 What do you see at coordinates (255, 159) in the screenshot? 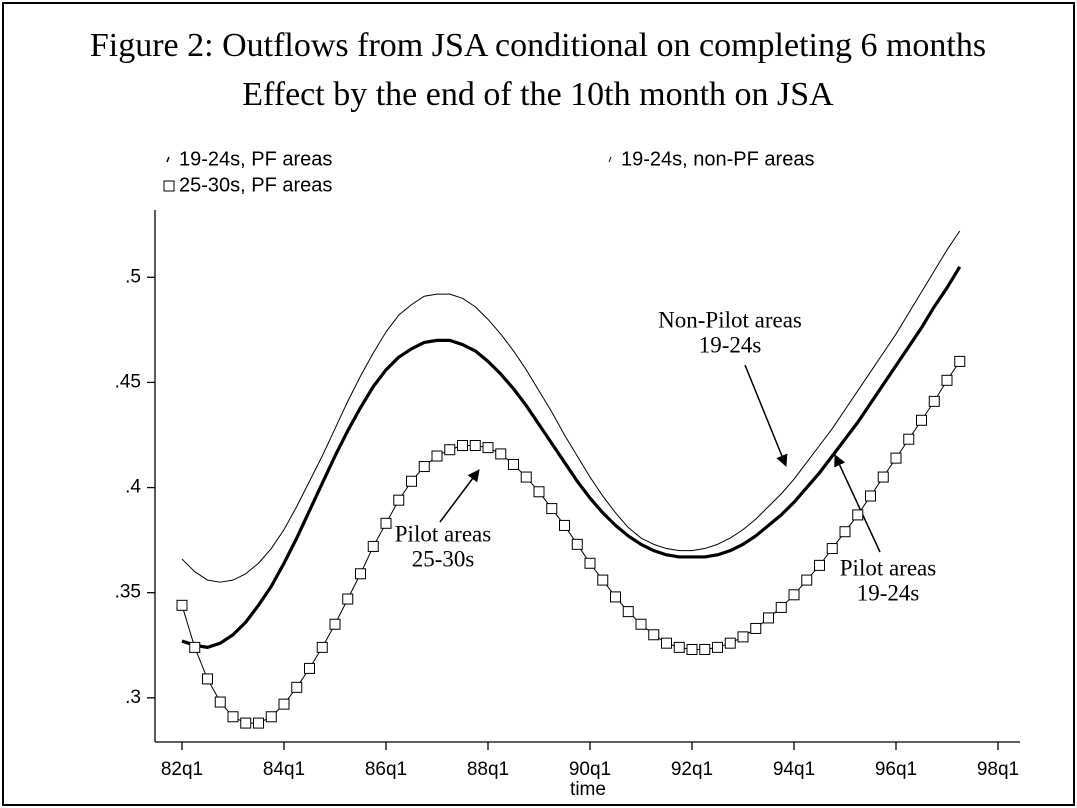
I see `legend-label: 19-24s, PF areas` at bounding box center [255, 159].